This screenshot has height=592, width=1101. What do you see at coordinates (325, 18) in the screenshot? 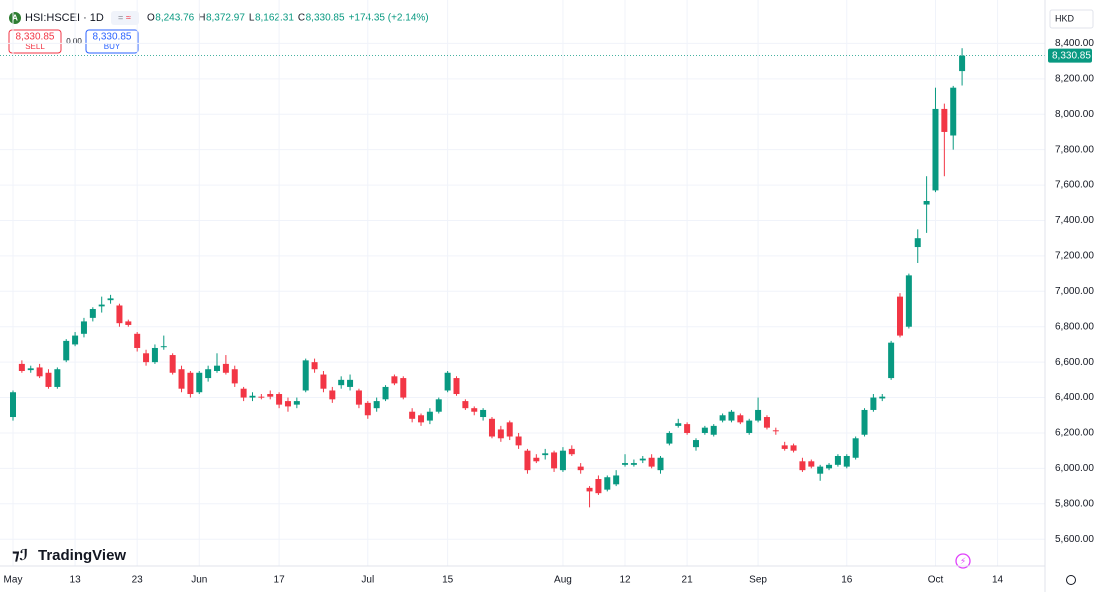
I see `ohlc-value: 8,330.85` at bounding box center [325, 18].